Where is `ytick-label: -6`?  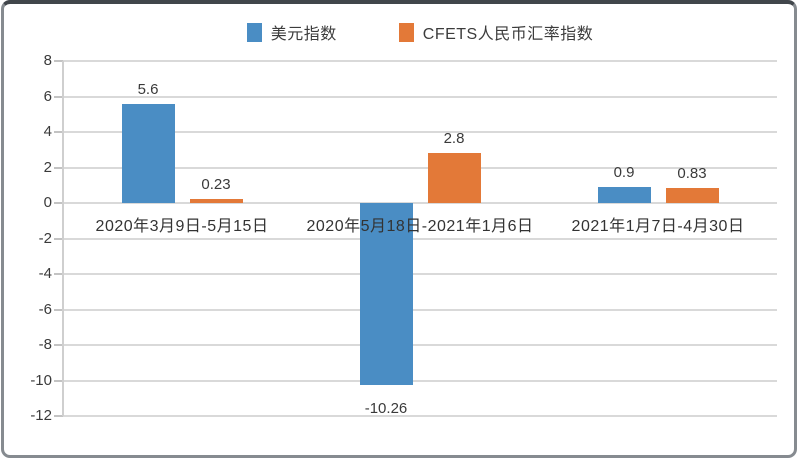
ytick-label: -6 is located at coordinates (45, 309).